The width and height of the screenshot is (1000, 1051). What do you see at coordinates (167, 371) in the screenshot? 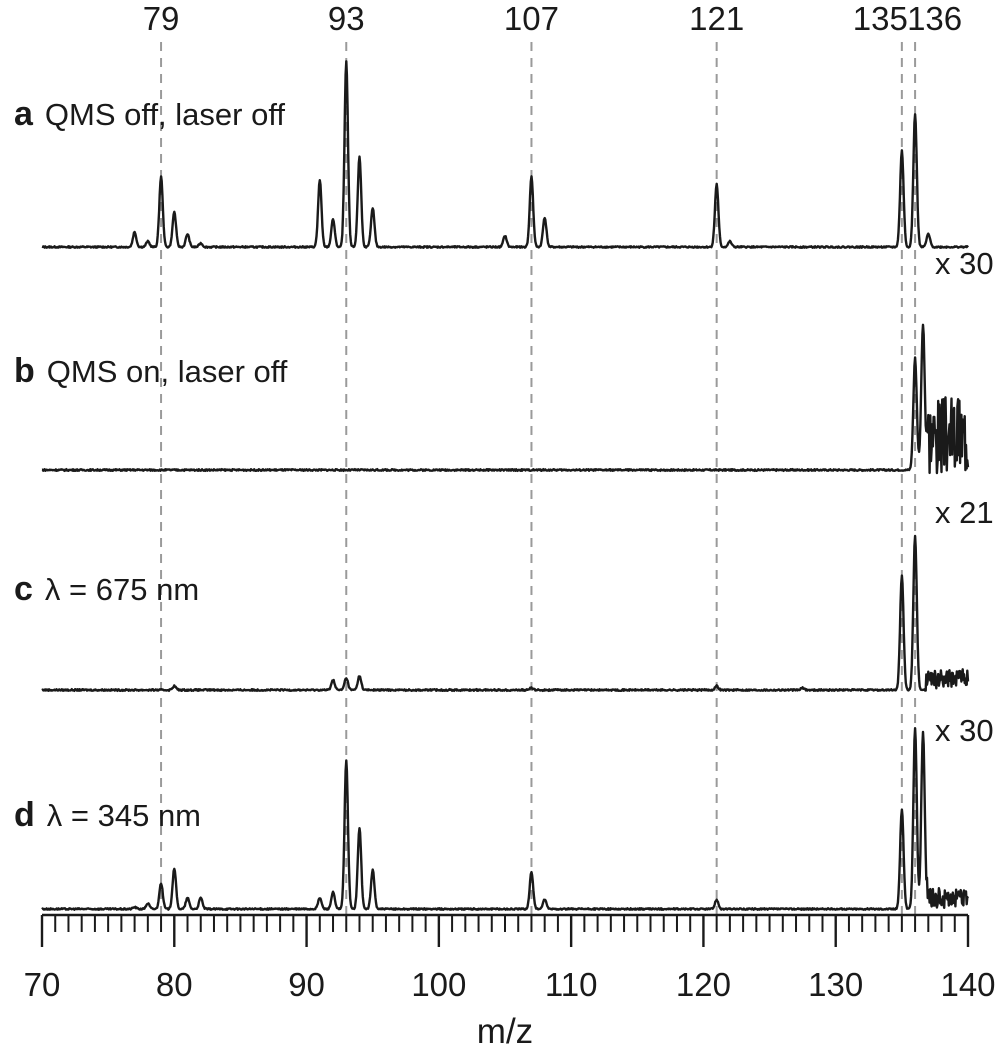
I see `panel-name-b: QMS on, laser off` at bounding box center [167, 371].